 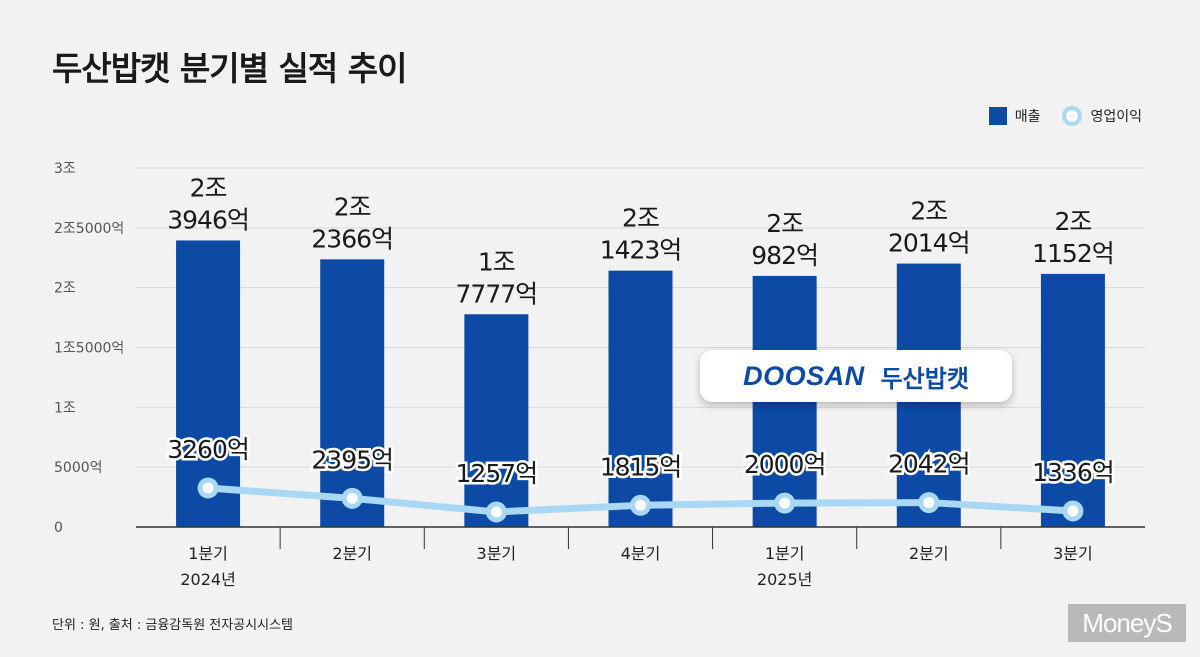 I want to click on revenue-label-line2: 2014억, so click(x=929, y=243).